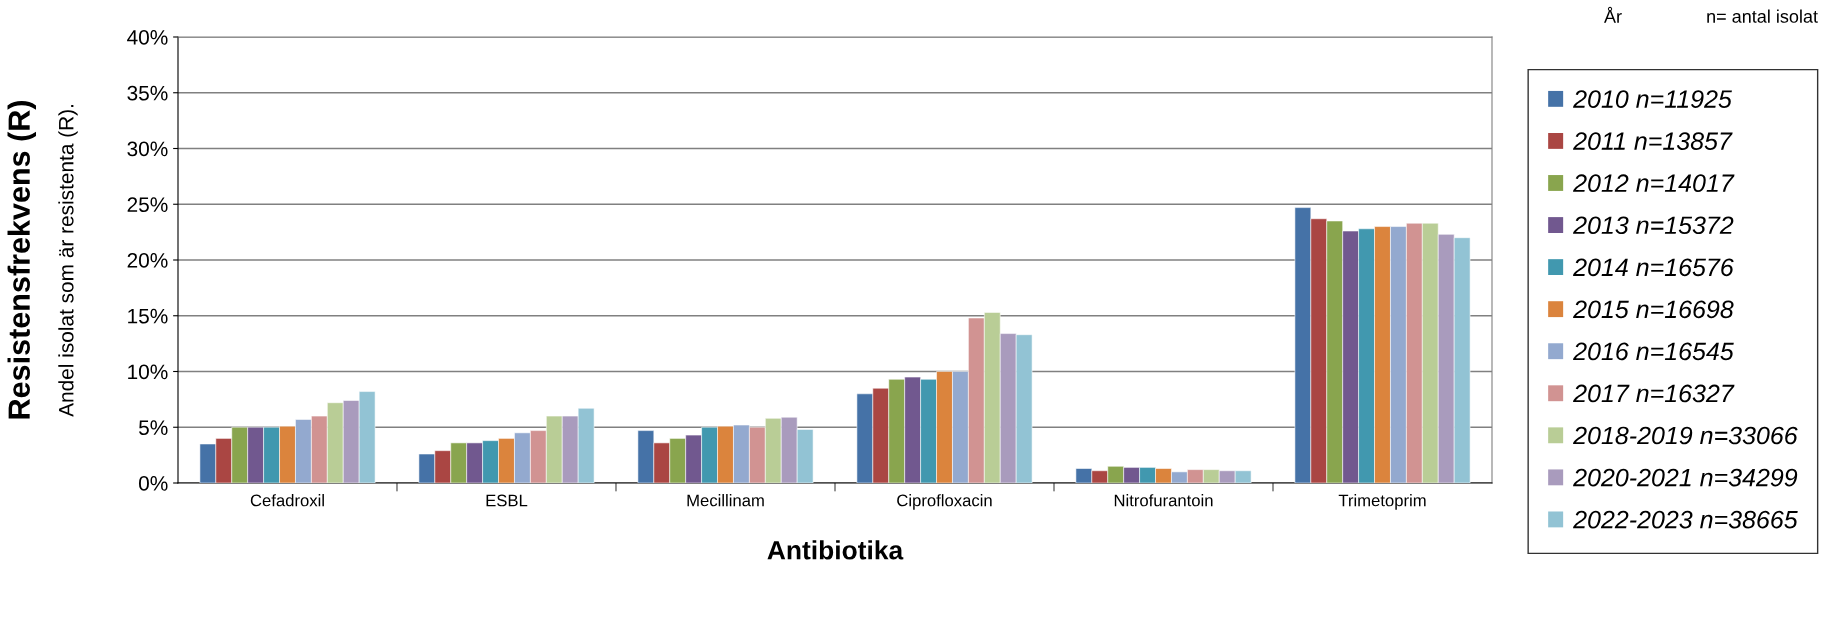 The width and height of the screenshot is (1823, 635). I want to click on legend-label: 2013 n=15372, so click(1653, 225).